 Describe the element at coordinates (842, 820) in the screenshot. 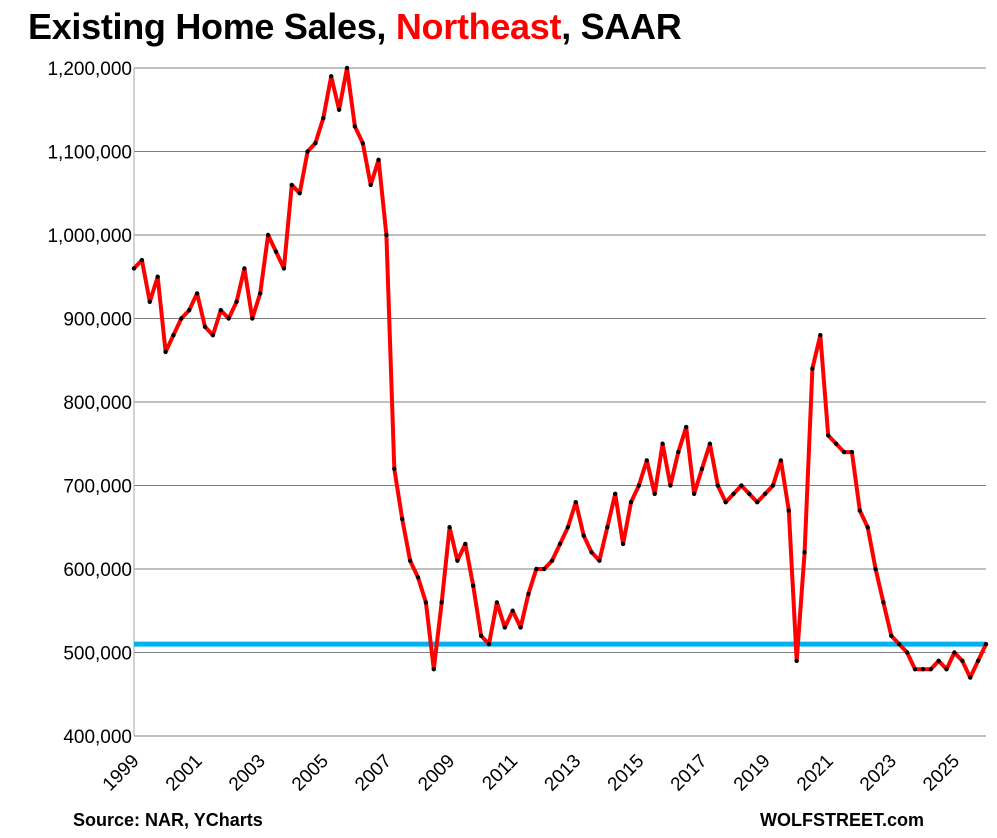

I see `brand-label: WOLFSTREET.com` at that location.